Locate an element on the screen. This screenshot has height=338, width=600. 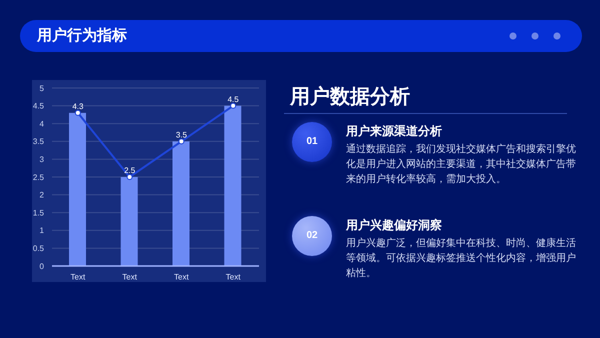
data-label: 4.3 is located at coordinates (78, 106).